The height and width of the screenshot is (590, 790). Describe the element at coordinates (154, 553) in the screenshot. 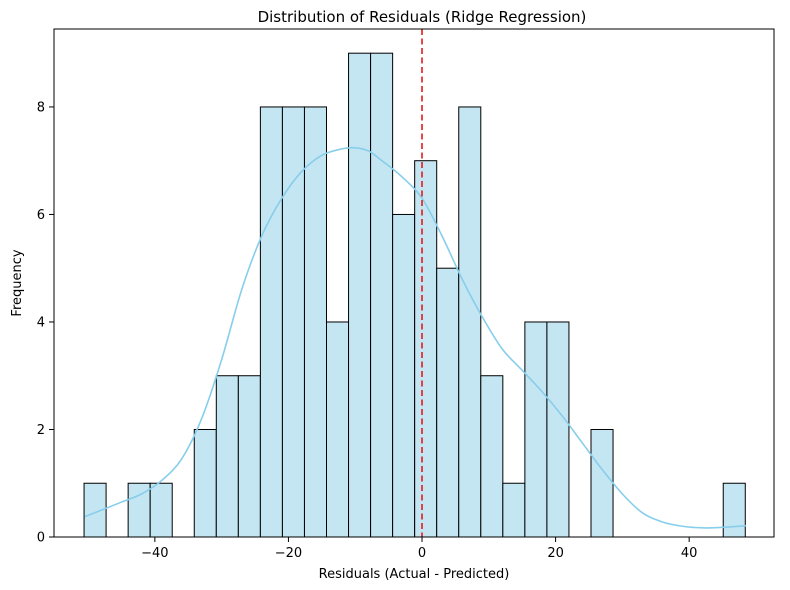

I see `x-tick-label: −40` at that location.